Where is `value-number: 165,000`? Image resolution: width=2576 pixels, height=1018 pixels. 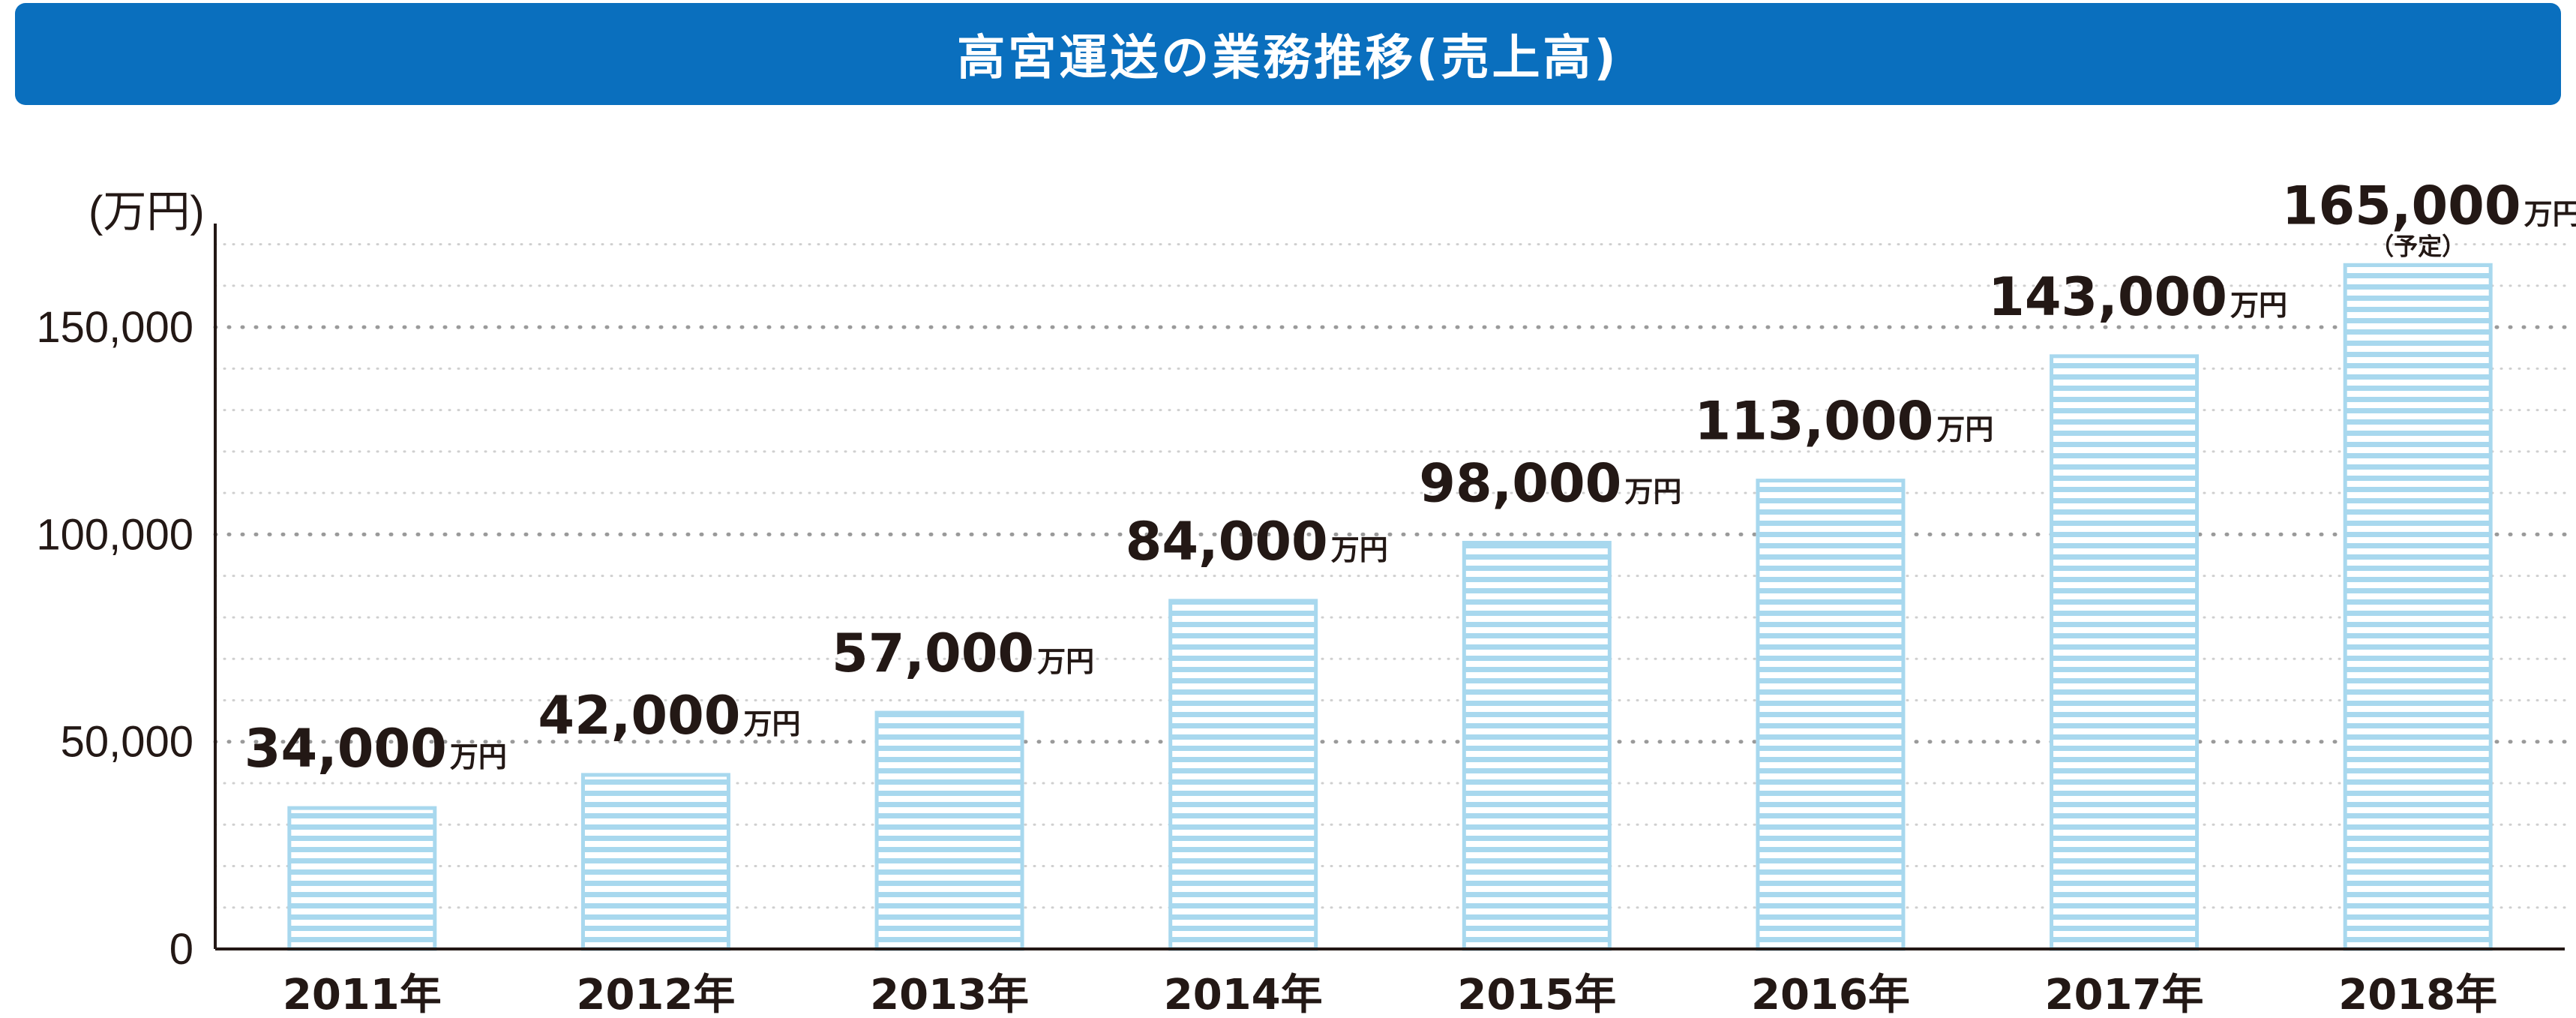
value-number: 165,000 is located at coordinates (2402, 206).